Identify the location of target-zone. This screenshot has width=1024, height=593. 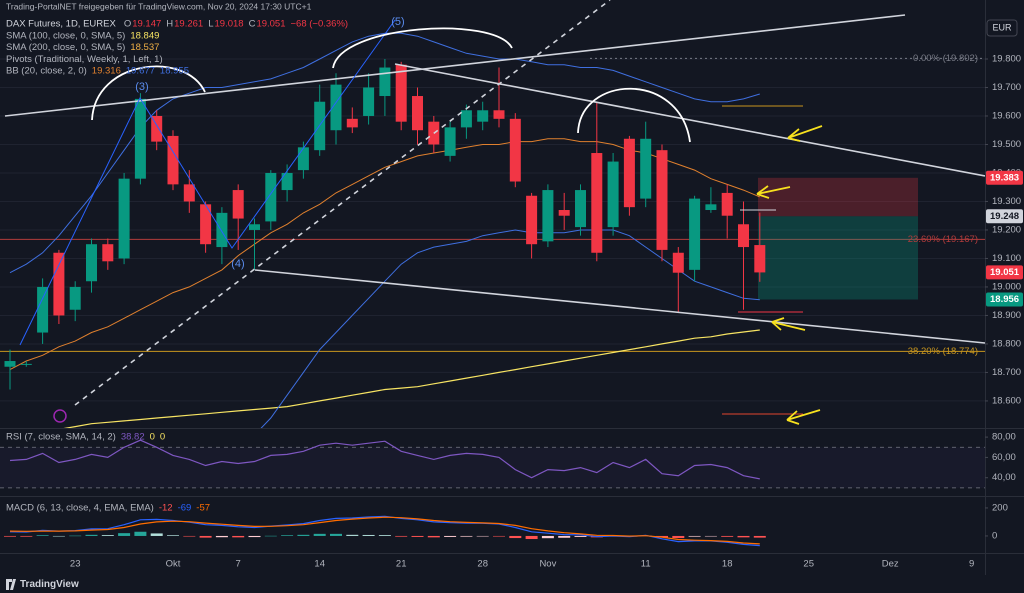
(838, 258).